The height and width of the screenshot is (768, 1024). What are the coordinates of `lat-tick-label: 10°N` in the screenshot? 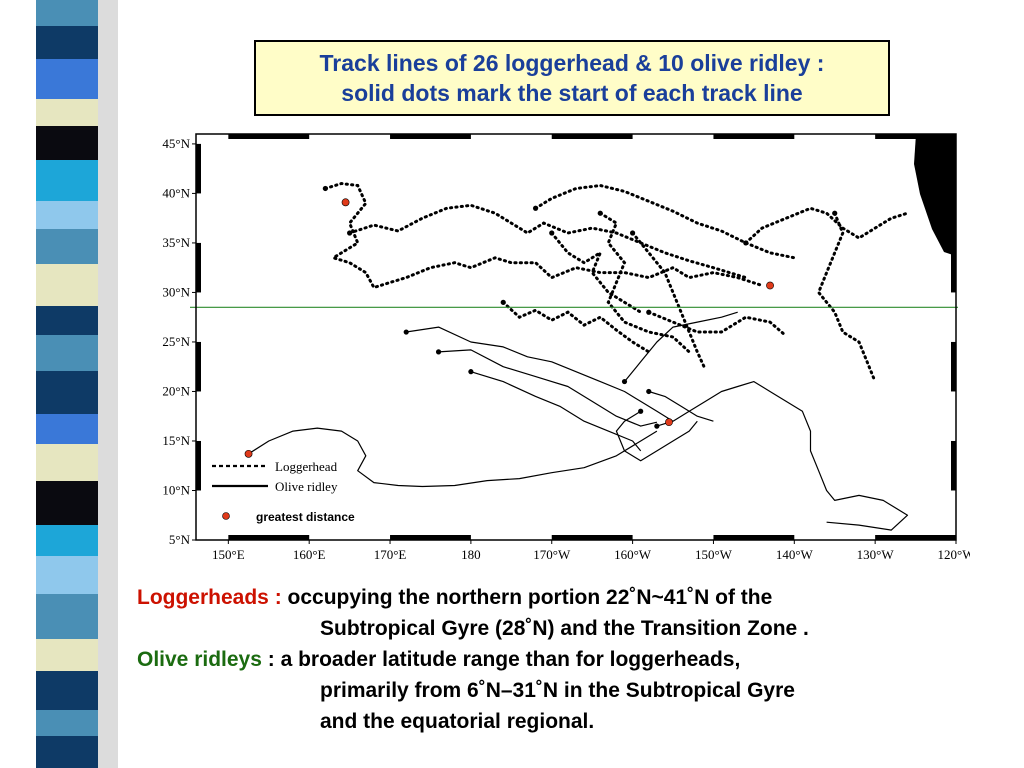 It's located at (176, 489).